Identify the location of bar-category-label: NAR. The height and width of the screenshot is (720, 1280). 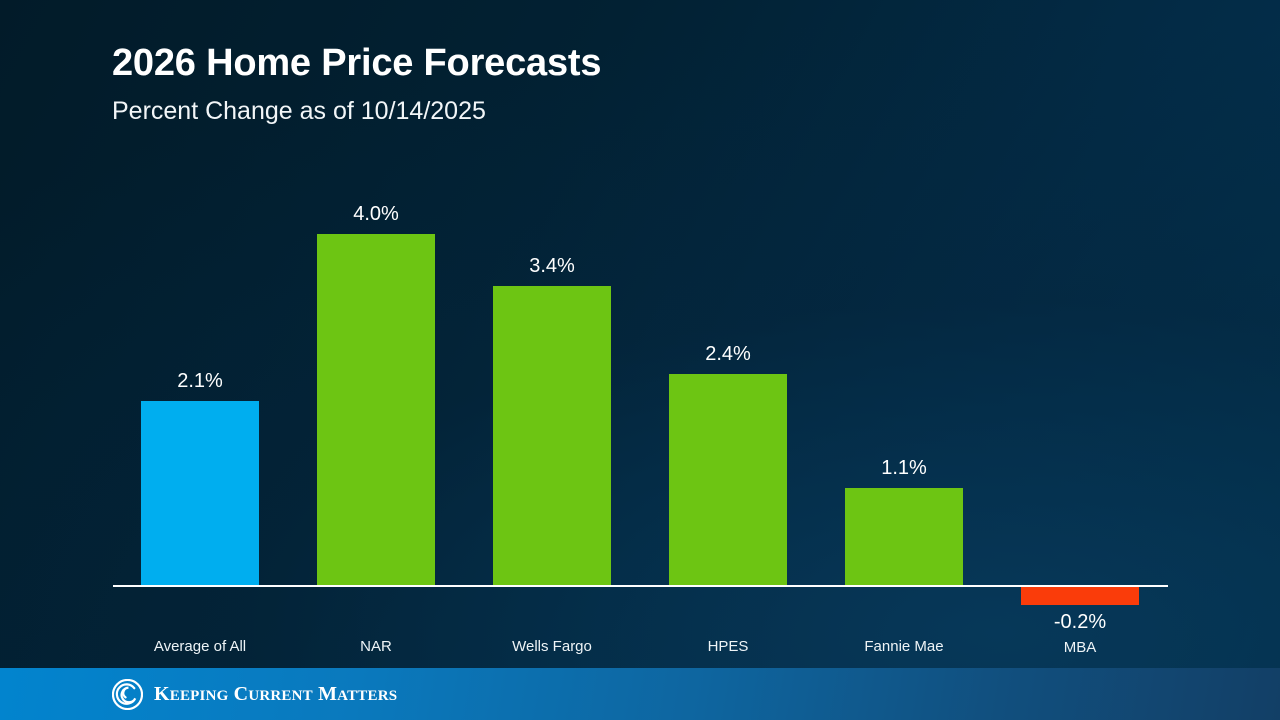
(376, 646).